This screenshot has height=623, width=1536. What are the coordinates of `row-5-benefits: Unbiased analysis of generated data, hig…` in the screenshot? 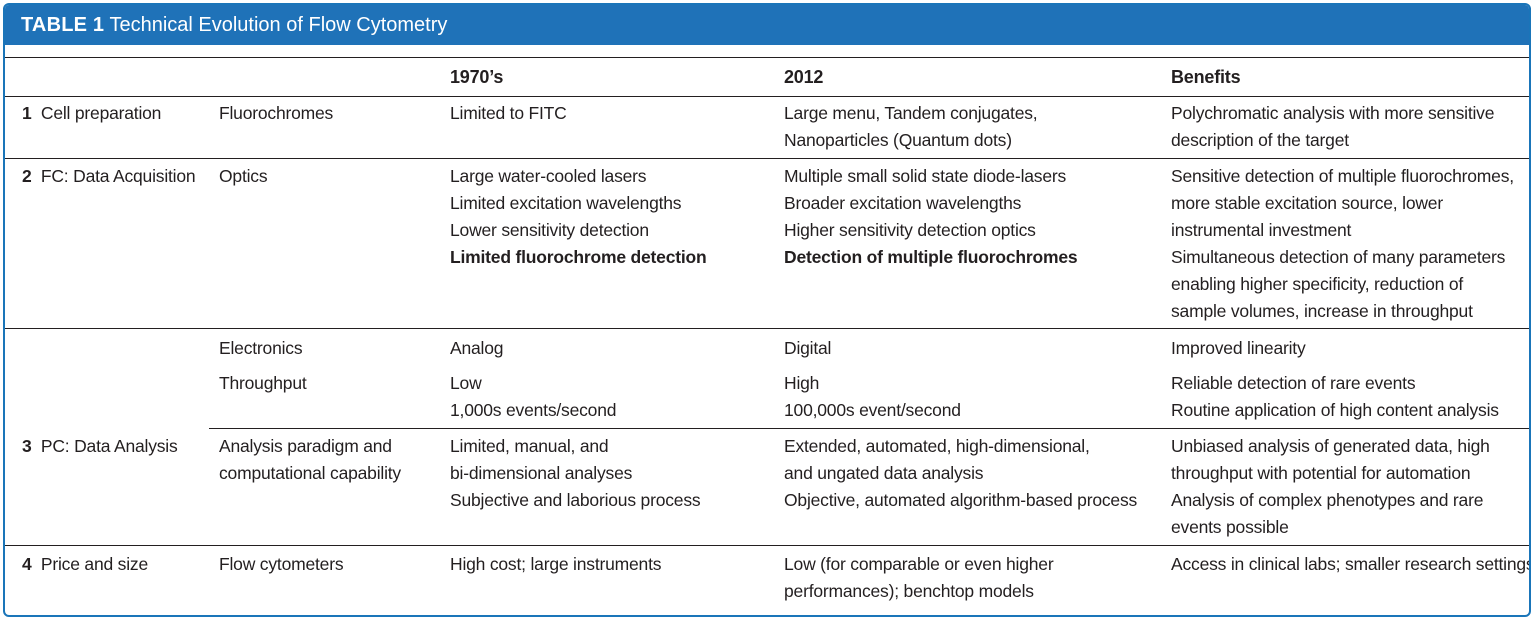 It's located at (1330, 486).